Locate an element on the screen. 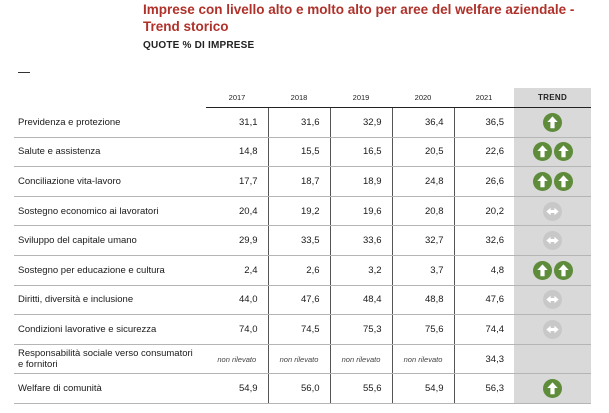 This screenshot has height=413, width=609. value-cell: 18,7 is located at coordinates (298, 181).